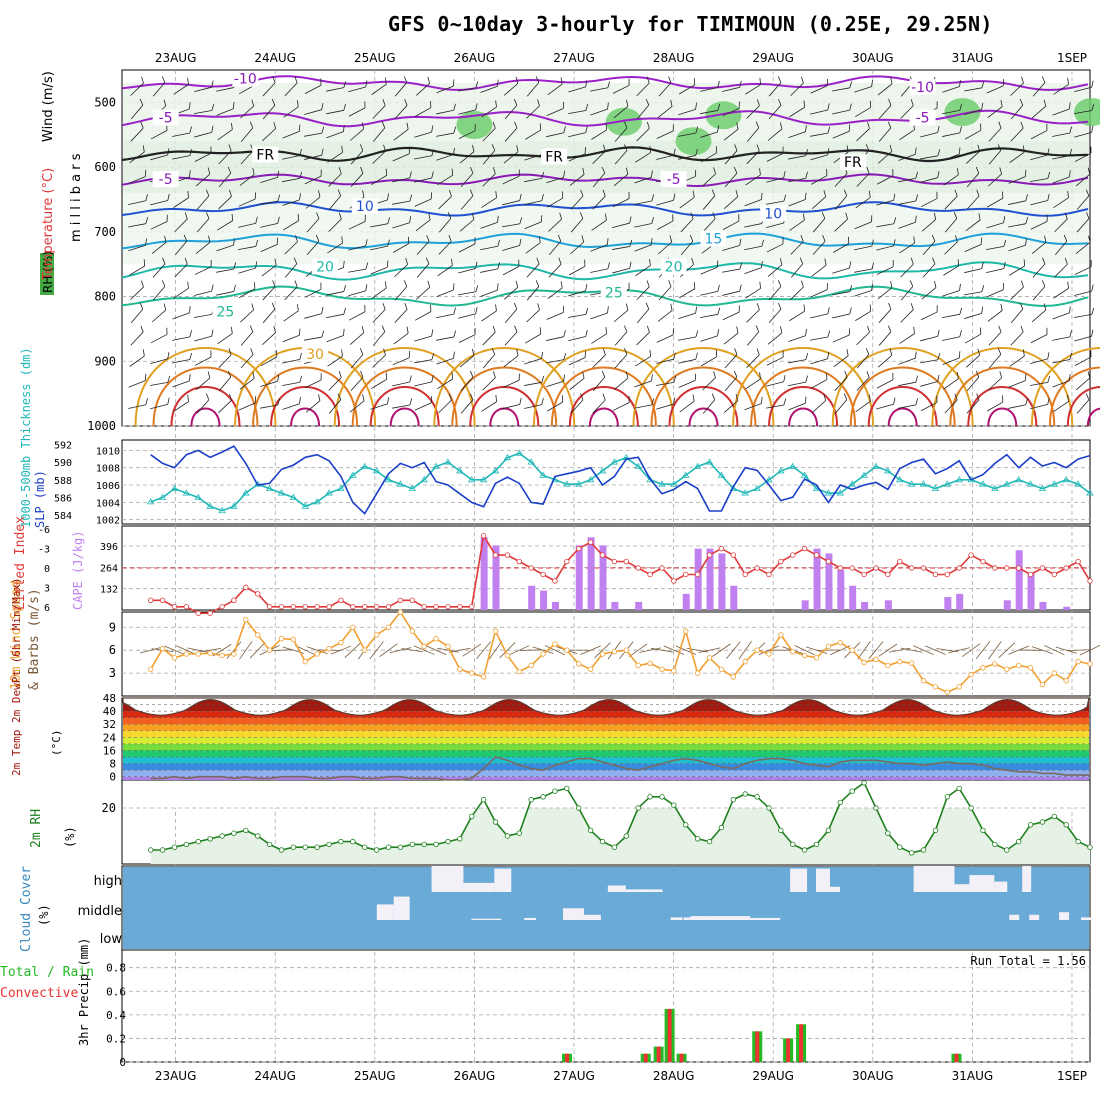  What do you see at coordinates (116, 991) in the screenshot?
I see `precip-tick: 0.6` at bounding box center [116, 991].